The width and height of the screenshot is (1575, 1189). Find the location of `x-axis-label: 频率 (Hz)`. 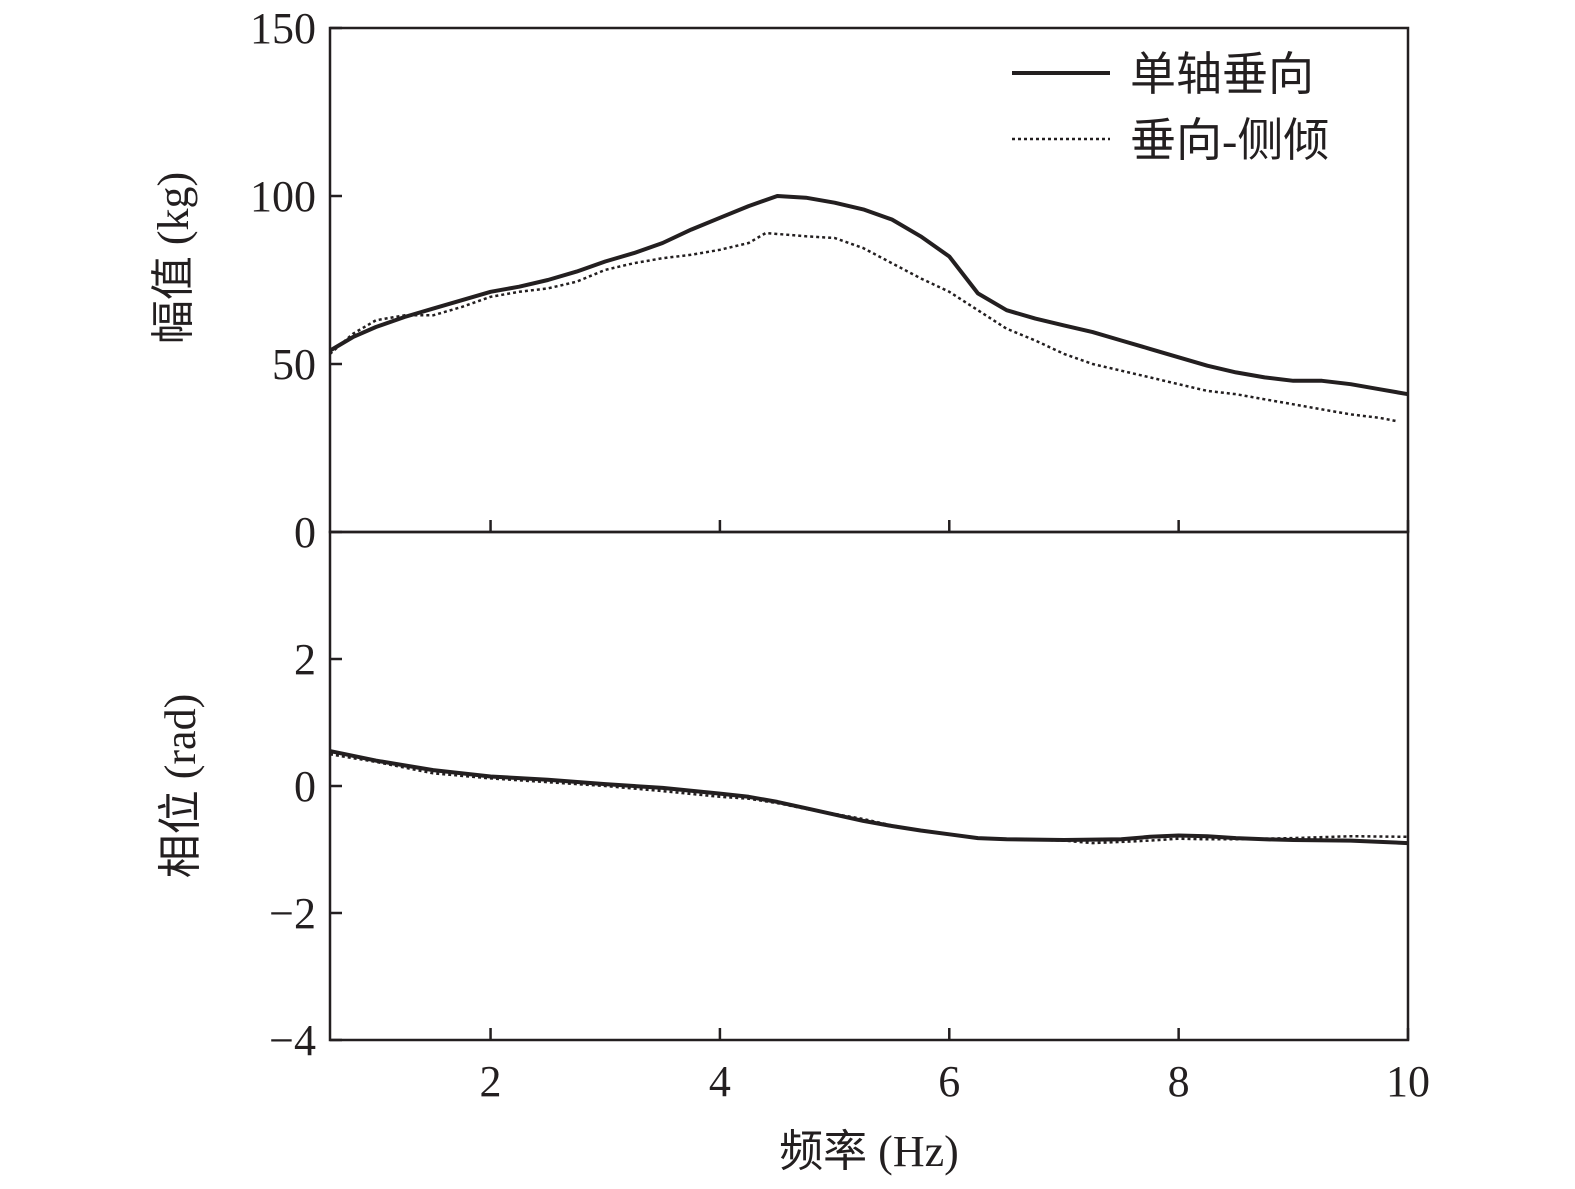

x-axis-label: 频率 (Hz) is located at coordinates (869, 1151).